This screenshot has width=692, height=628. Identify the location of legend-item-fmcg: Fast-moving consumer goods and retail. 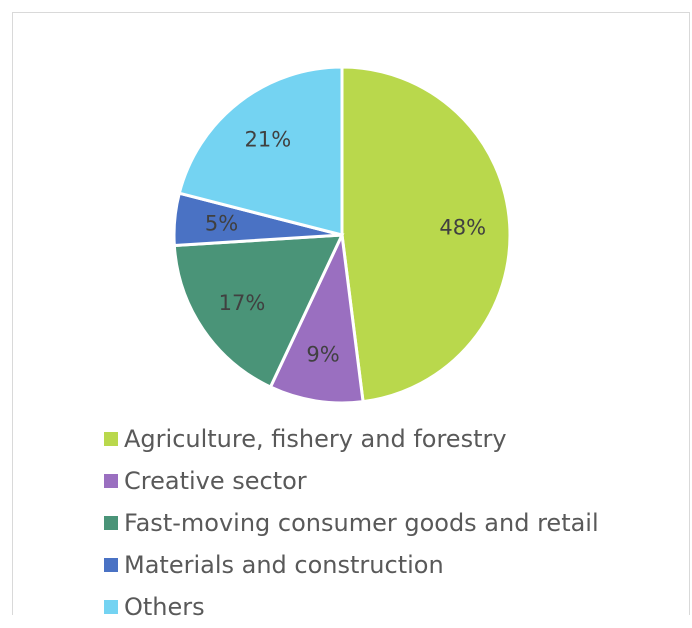
(351, 523).